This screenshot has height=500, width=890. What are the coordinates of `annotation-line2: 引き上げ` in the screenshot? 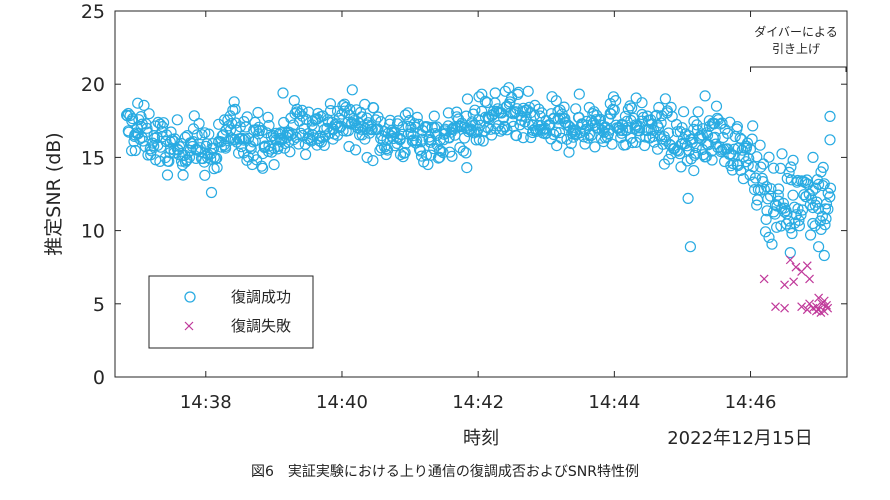 It's located at (796, 49).